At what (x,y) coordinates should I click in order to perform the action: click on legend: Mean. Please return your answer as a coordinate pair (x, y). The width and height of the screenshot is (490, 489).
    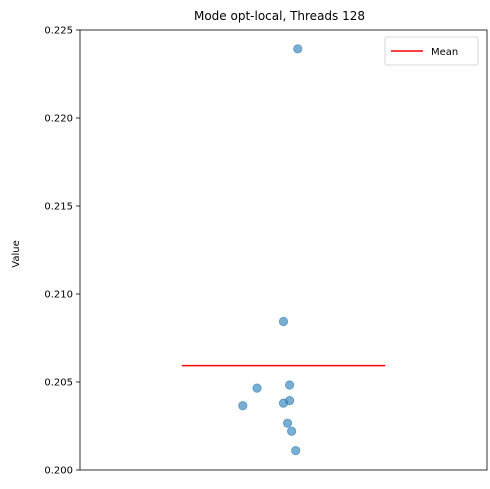
    Looking at the image, I should click on (431, 51).